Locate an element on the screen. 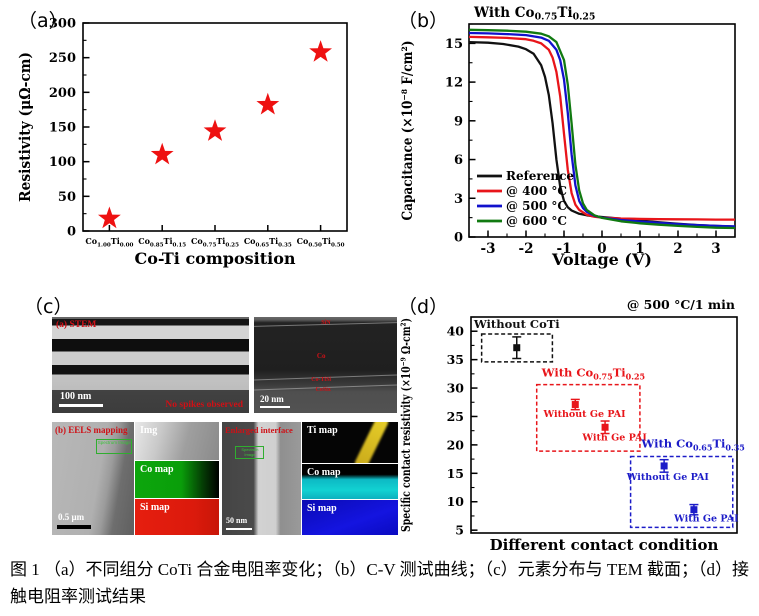 This screenshot has height=616, width=759. y-tick-label: 20 is located at coordinates (456, 444).